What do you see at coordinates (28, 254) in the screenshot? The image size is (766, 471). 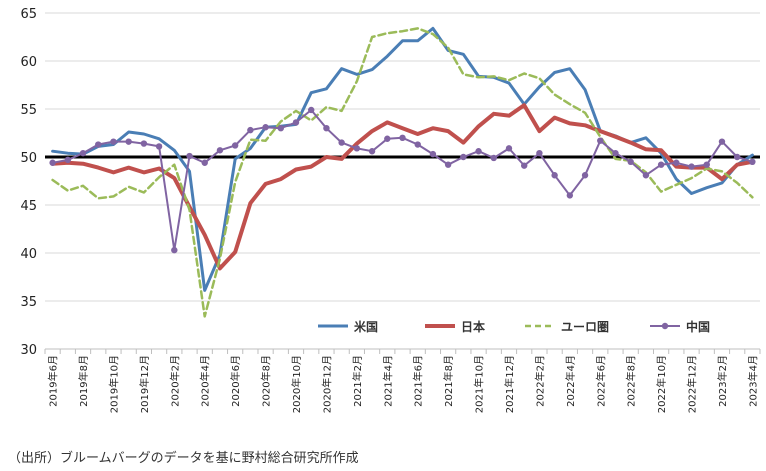 I see `y-tick-label: 40` at bounding box center [28, 254].